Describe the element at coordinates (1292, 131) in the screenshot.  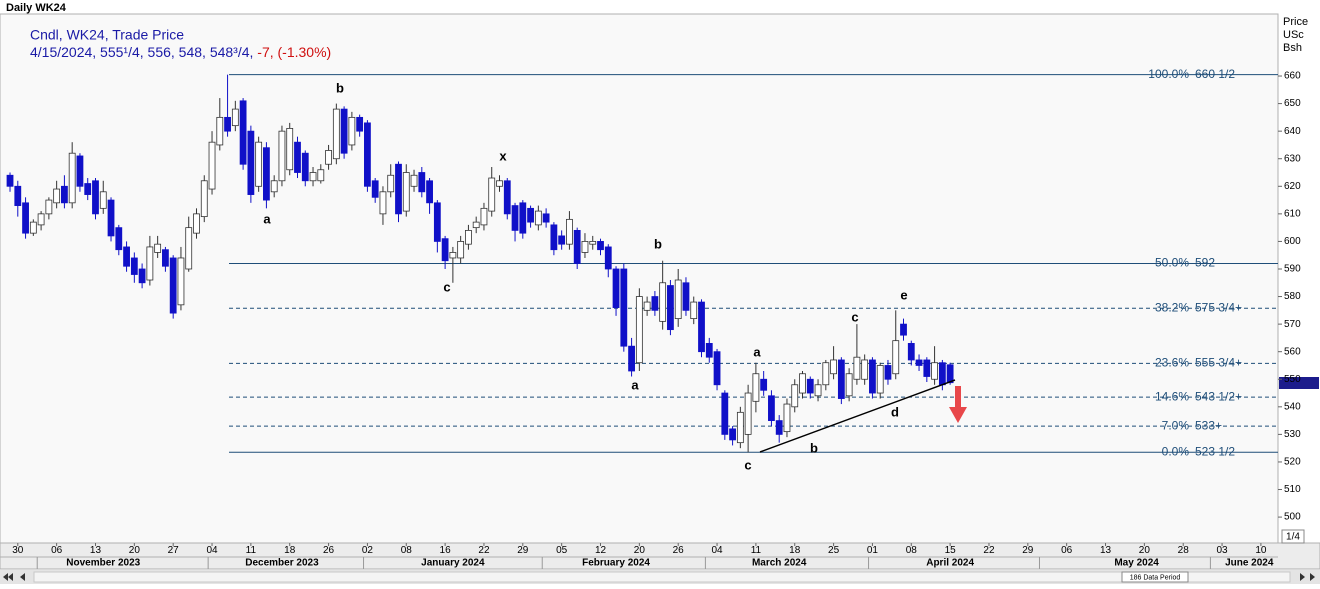
I see `y-tick-label: 640` at that location.